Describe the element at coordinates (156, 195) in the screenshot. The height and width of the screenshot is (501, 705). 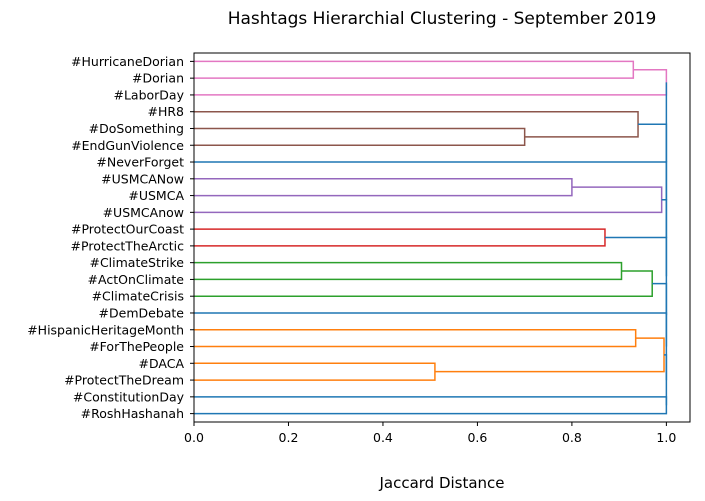
I see `leaf-label: #USMCA` at that location.